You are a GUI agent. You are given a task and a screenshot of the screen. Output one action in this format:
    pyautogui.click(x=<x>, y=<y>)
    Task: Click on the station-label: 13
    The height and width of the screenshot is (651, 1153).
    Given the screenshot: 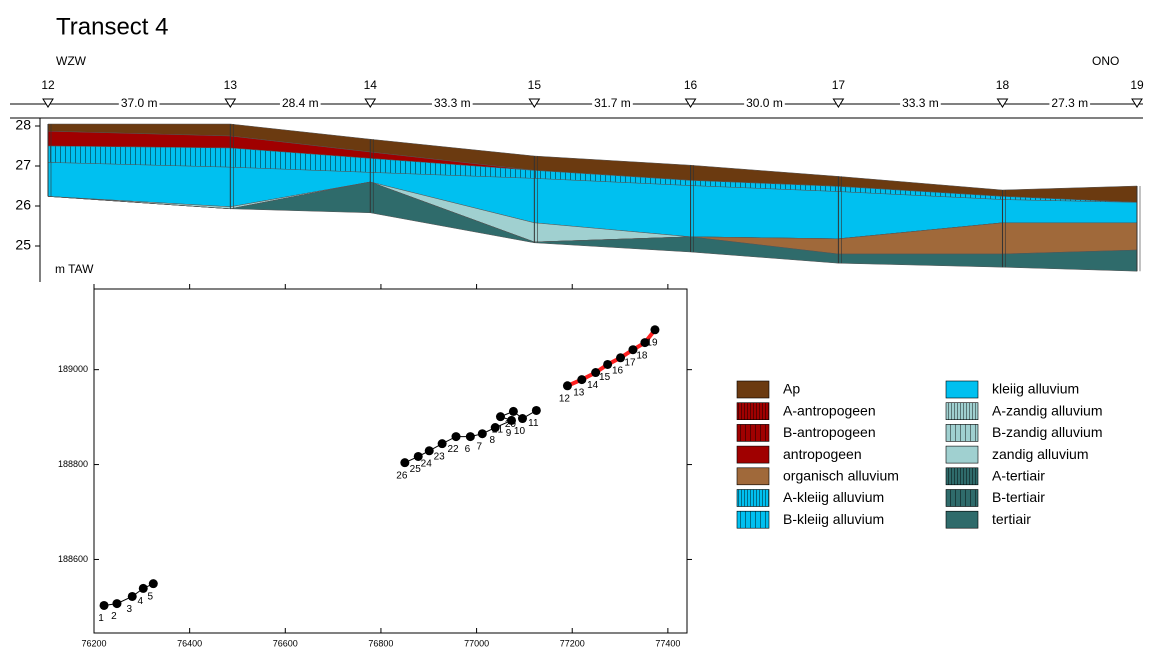 What is the action you would take?
    pyautogui.click(x=231, y=85)
    